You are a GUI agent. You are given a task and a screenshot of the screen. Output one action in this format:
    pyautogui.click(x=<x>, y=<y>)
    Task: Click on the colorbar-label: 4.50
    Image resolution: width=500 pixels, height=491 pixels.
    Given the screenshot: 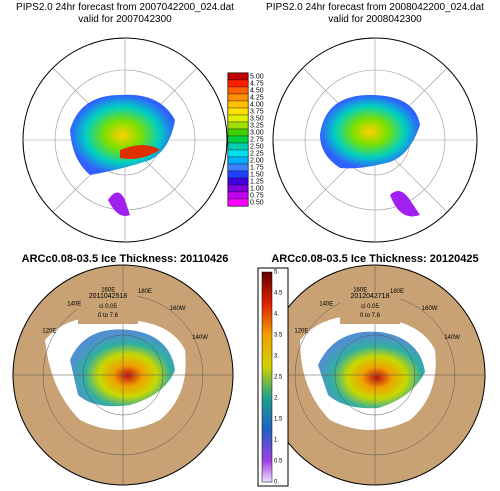 What is the action you would take?
    pyautogui.click(x=257, y=90)
    